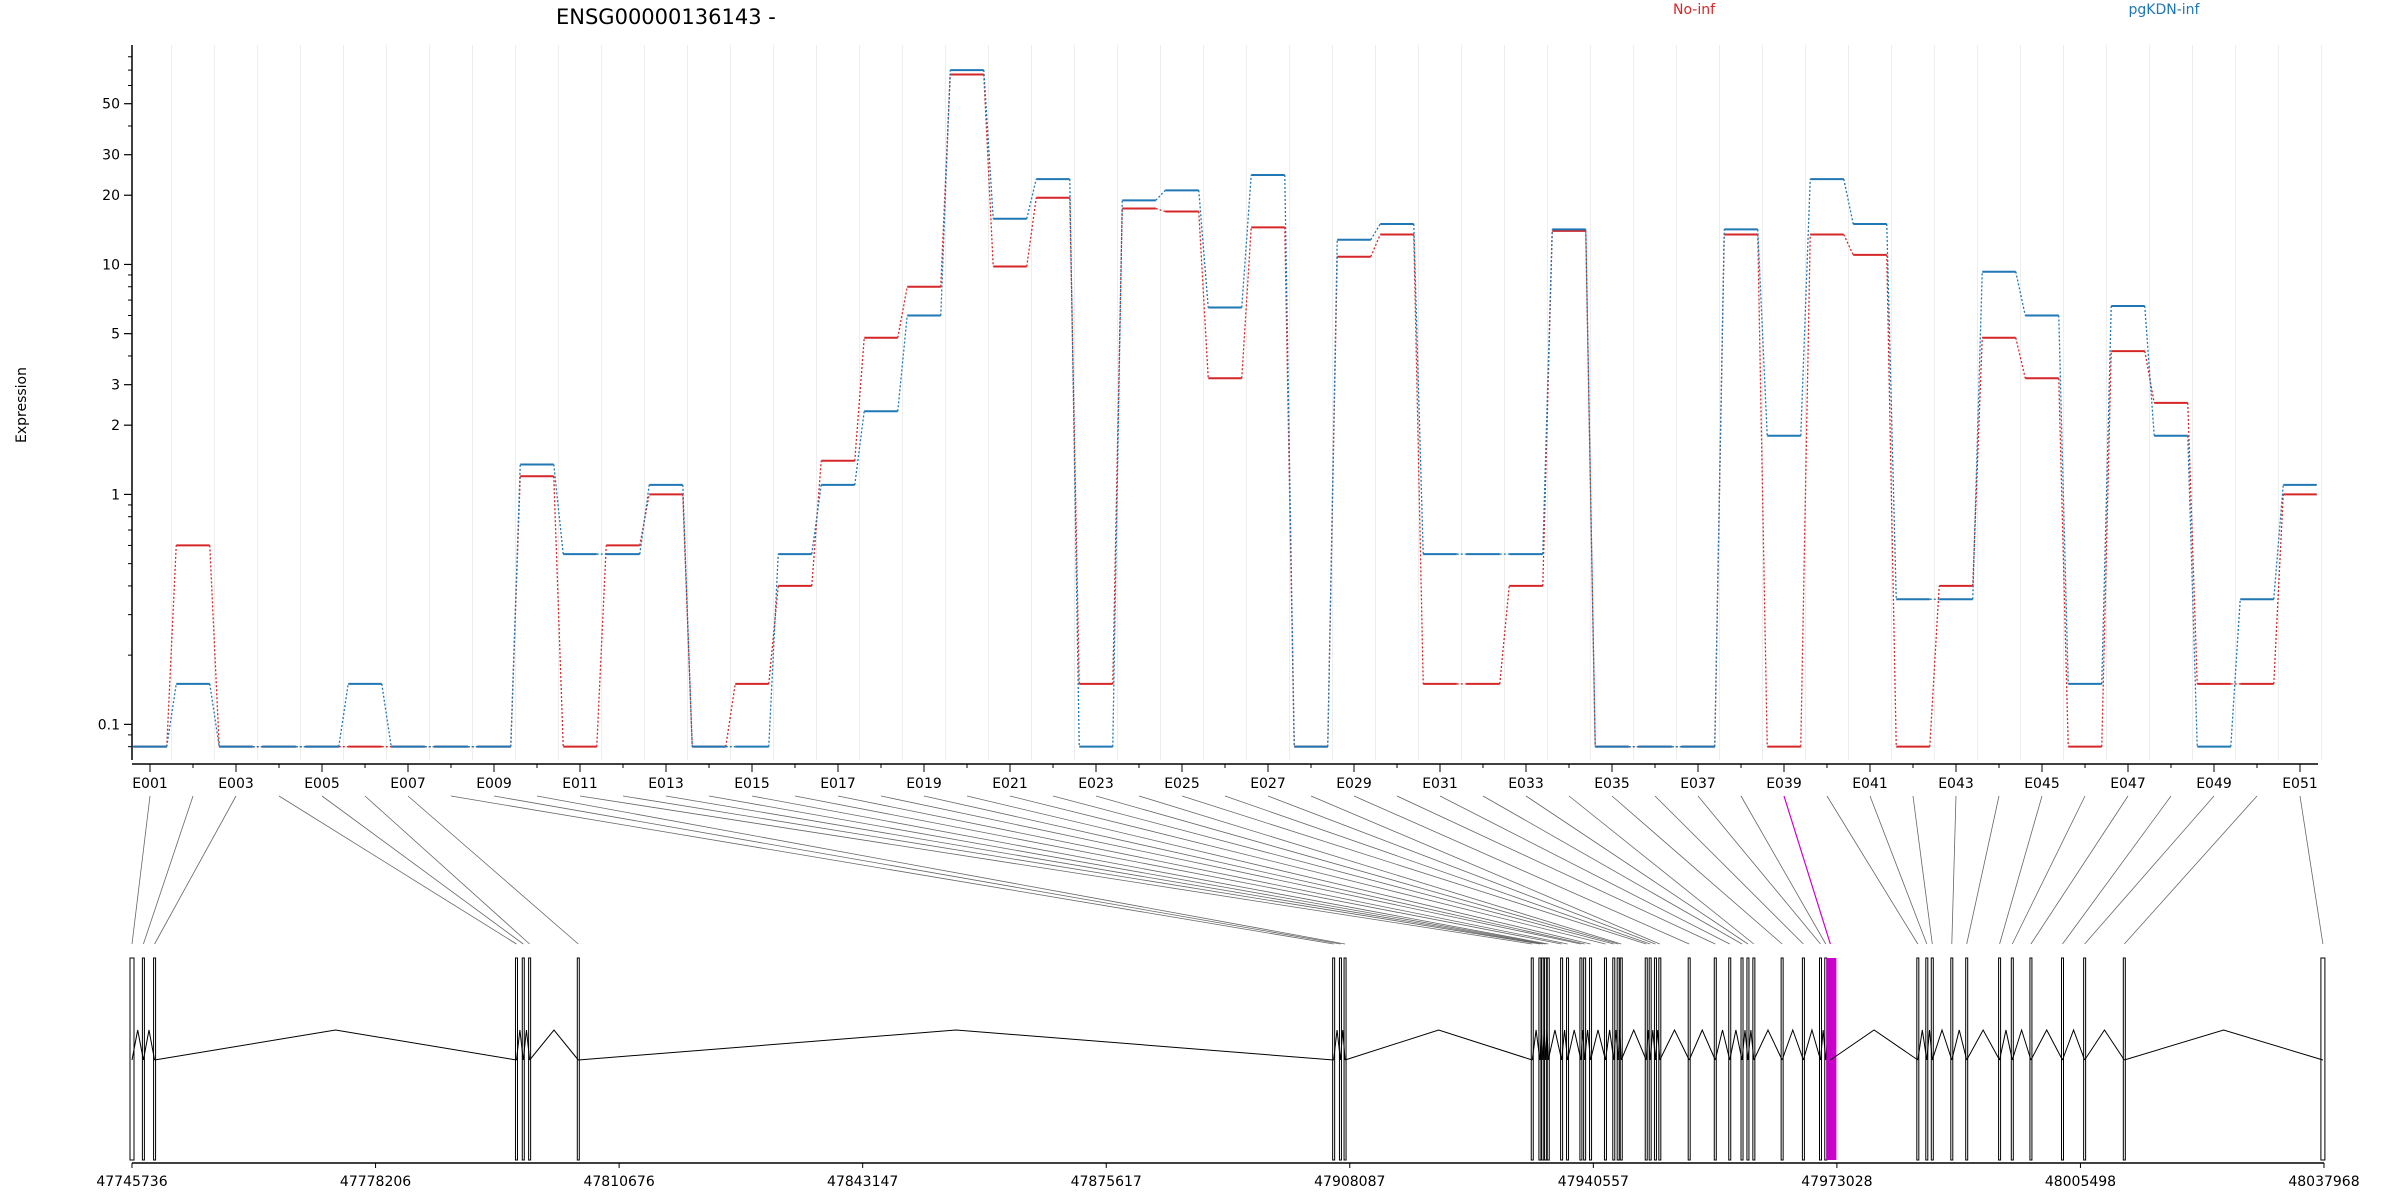 This screenshot has width=2400, height=1204. What do you see at coordinates (862, 1182) in the screenshot?
I see `coord-label: 47843147` at bounding box center [862, 1182].